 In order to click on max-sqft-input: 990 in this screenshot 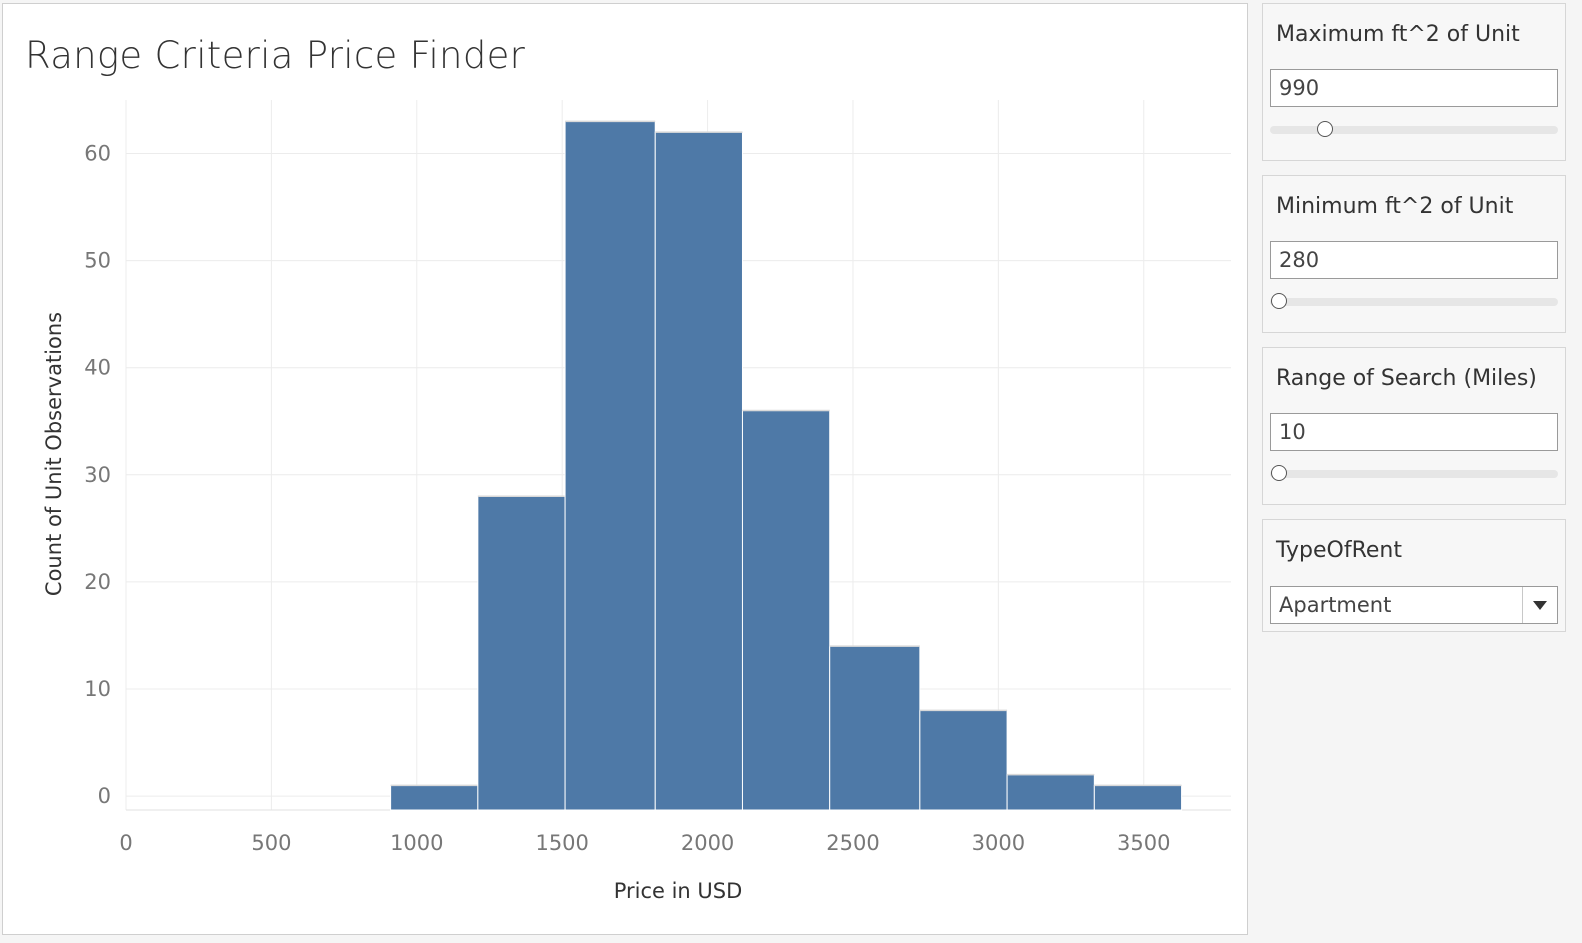, I will do `click(1414, 88)`.